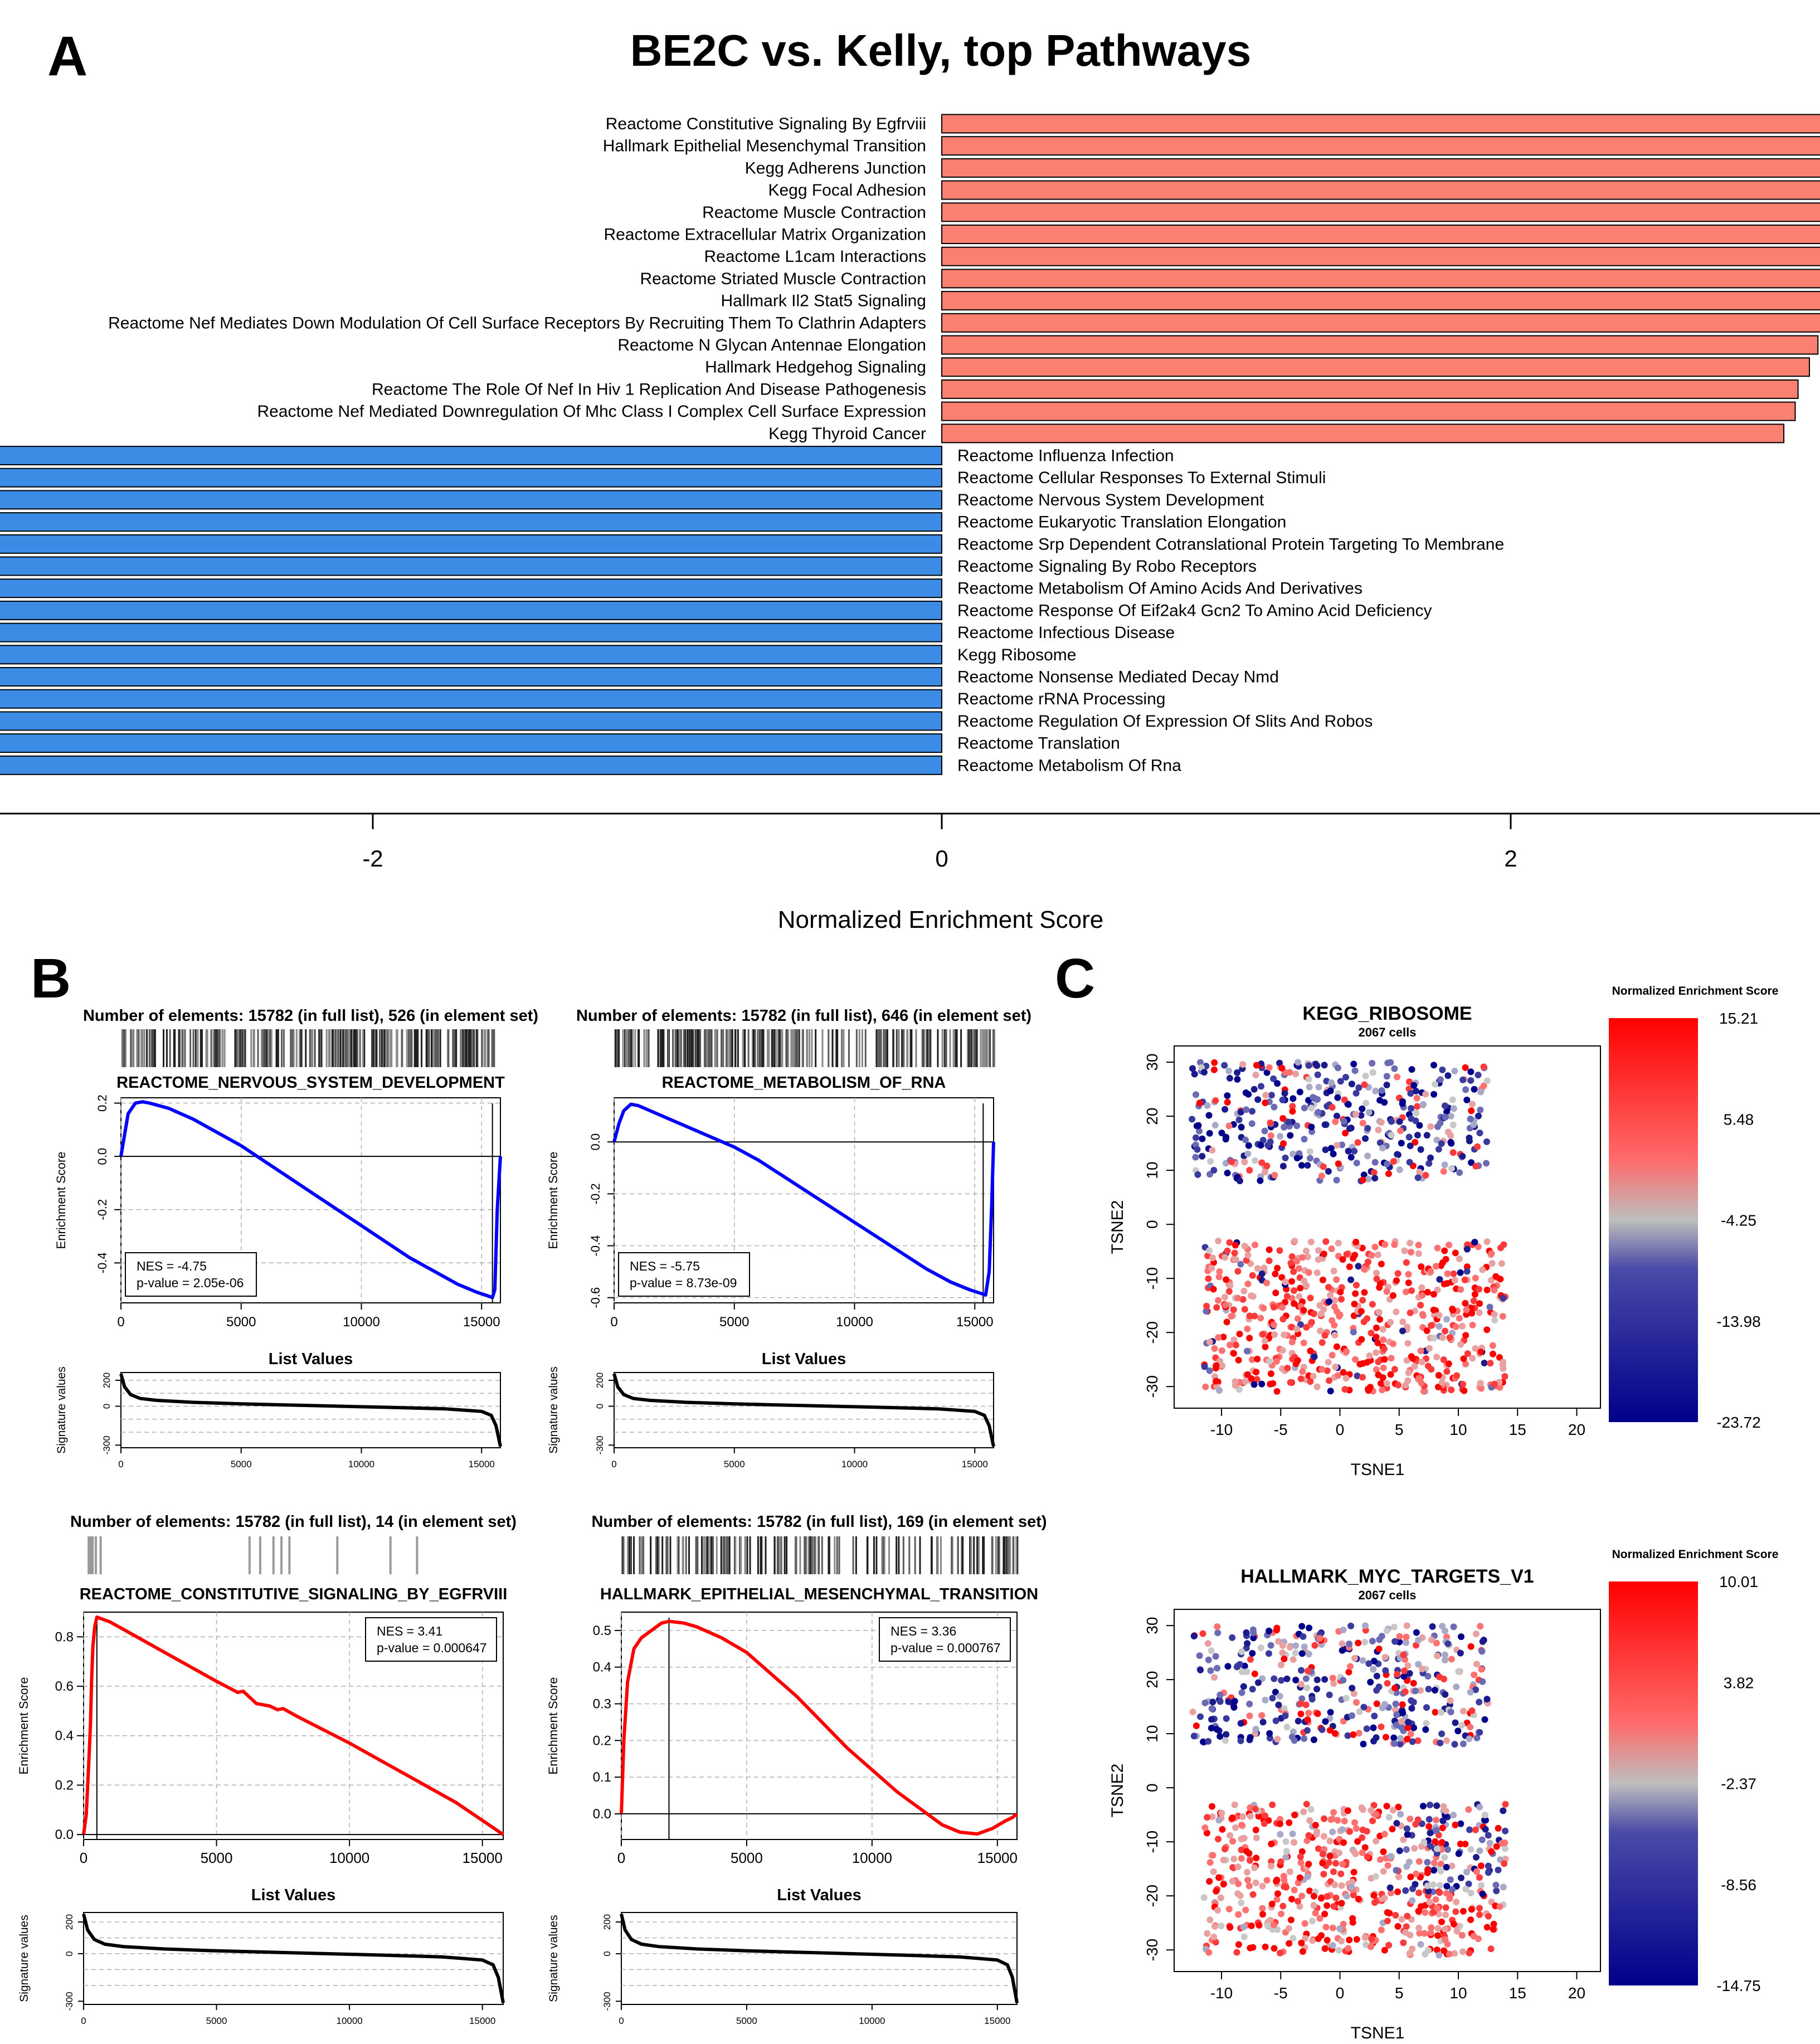 This screenshot has width=1820, height=2044. I want to click on scatter-x-tick-label: -5, so click(1281, 1430).